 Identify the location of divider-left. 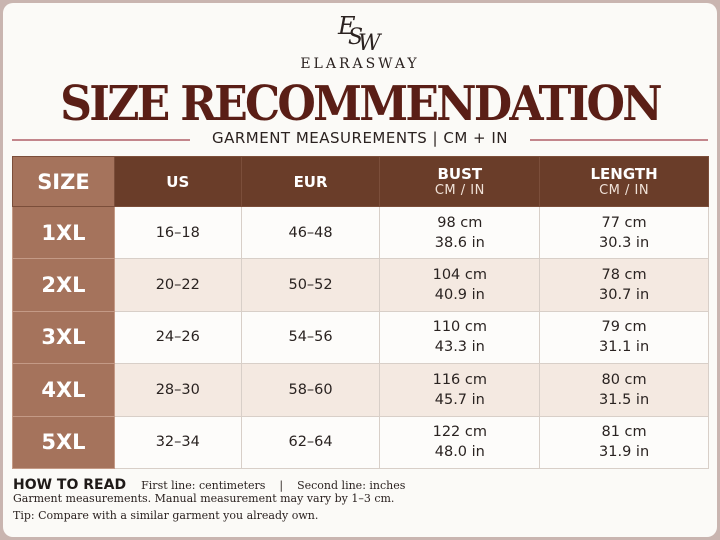
(101, 140).